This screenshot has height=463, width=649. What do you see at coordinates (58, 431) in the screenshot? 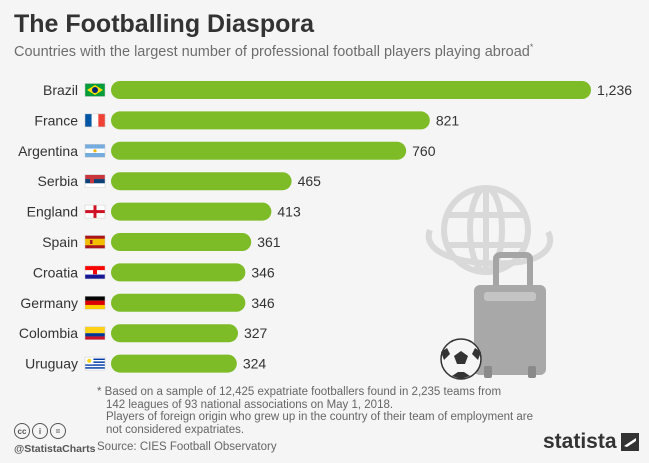
I see `no-derivatives-icon: =` at bounding box center [58, 431].